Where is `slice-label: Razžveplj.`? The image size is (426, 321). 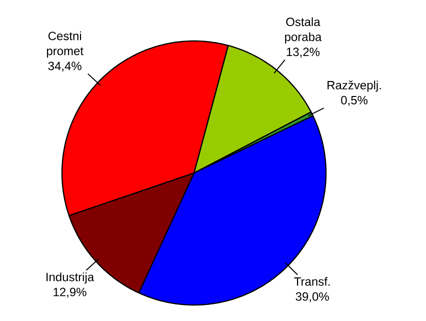 slice-label: Razžveplj. is located at coordinates (354, 86).